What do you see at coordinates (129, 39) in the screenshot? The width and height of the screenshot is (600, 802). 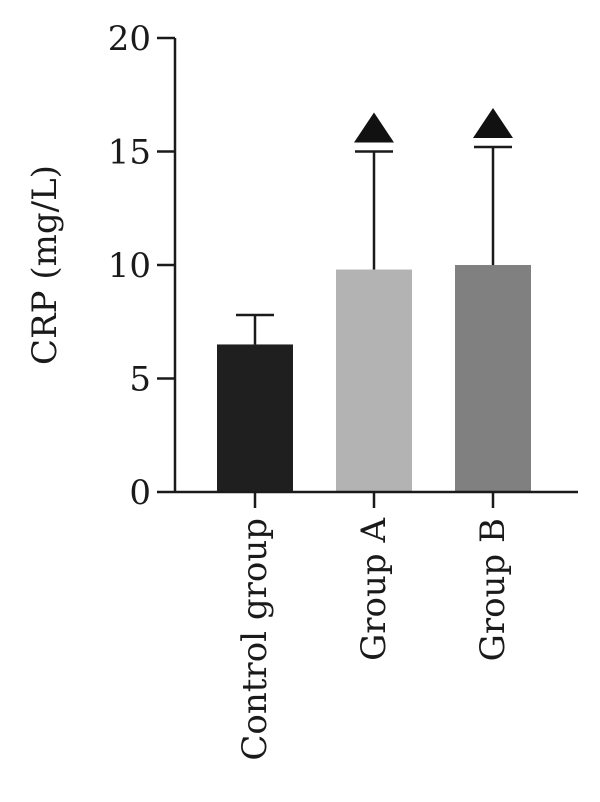 I see `y-tick-label: 20` at bounding box center [129, 39].